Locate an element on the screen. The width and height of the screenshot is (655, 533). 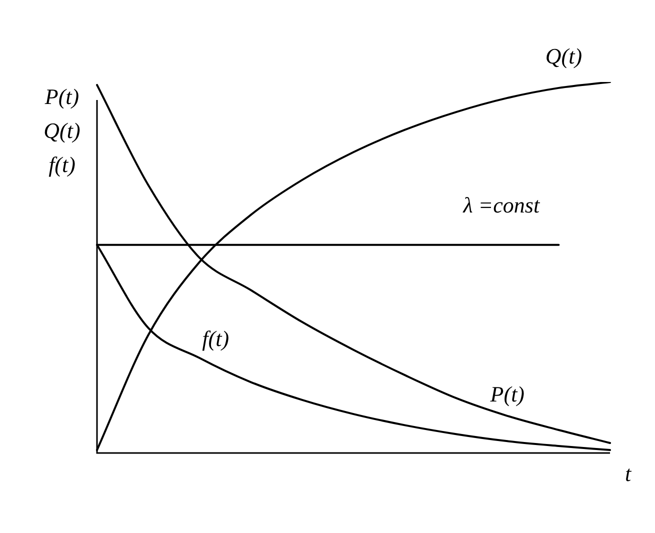
x-axis-title: t is located at coordinates (628, 473).